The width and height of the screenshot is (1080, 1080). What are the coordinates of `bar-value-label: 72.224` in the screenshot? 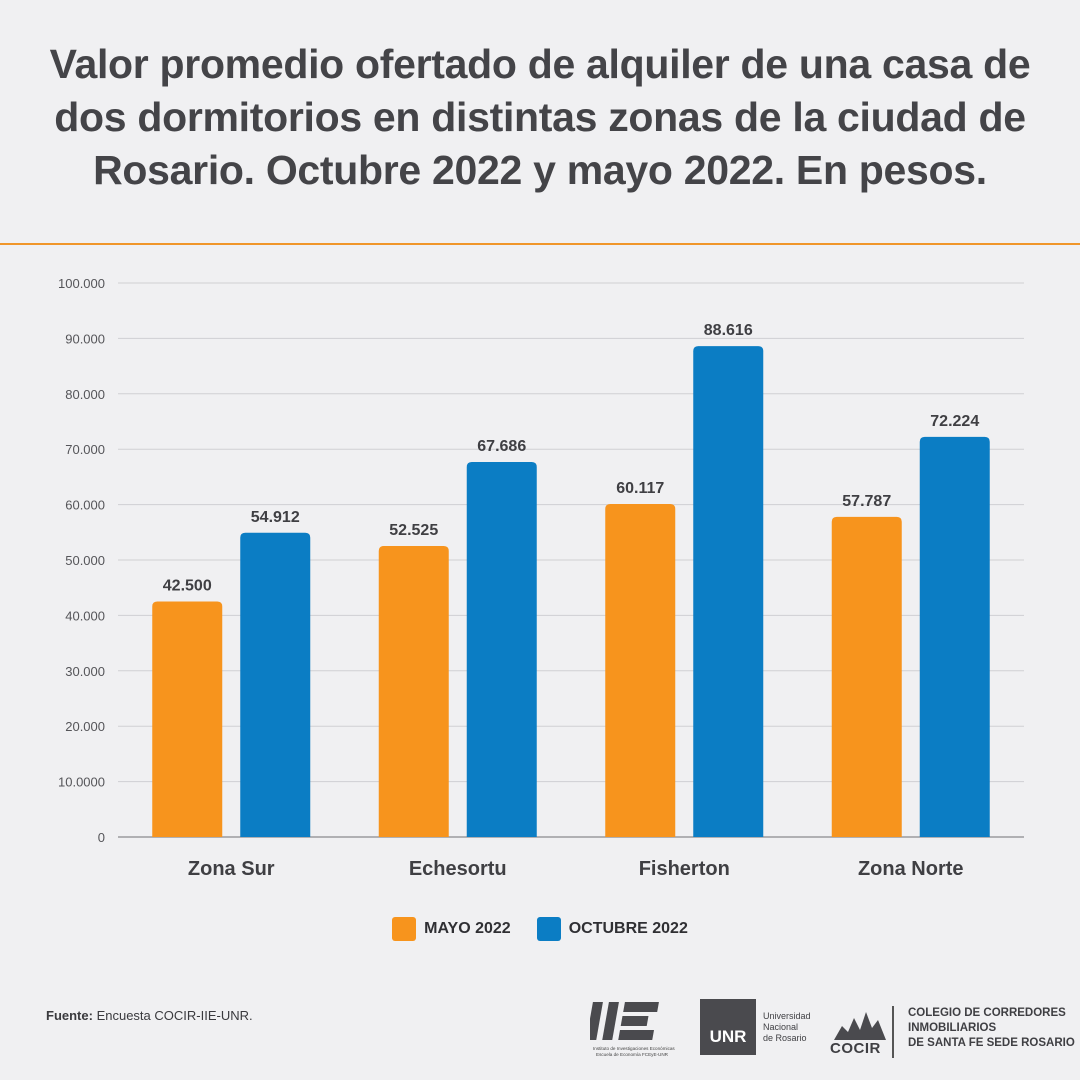 It's located at (954, 421).